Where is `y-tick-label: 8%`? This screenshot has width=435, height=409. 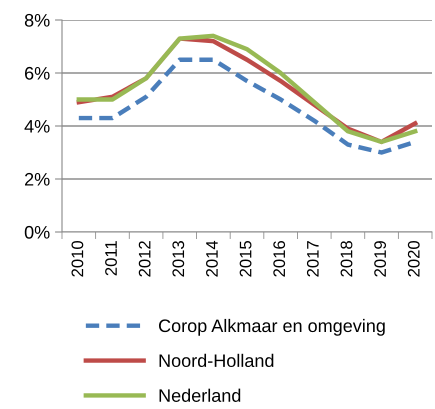
y-tick-label: 8% is located at coordinates (37, 20).